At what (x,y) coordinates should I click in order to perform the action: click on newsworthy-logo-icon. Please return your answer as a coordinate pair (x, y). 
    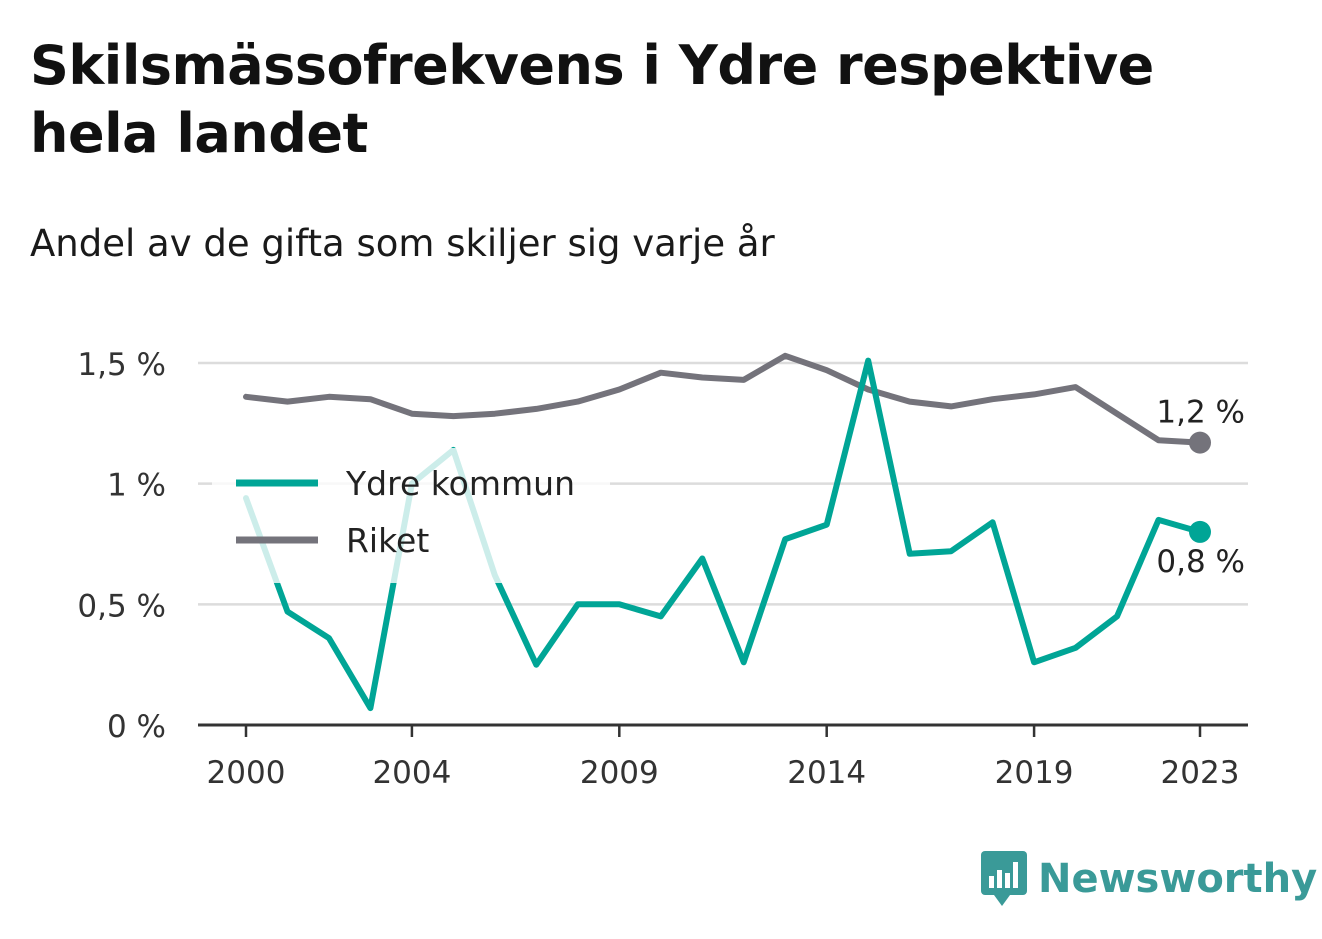
    Looking at the image, I should click on (1004, 878).